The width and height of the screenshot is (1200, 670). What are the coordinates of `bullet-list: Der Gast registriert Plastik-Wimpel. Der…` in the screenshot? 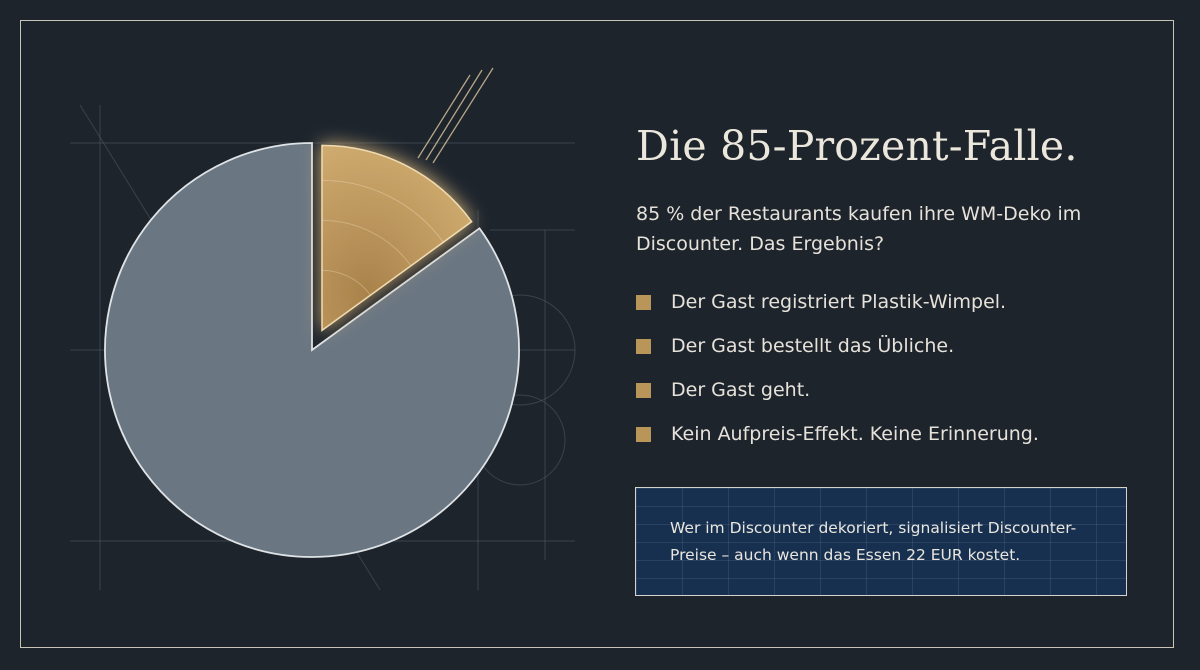 It's located at (837, 368).